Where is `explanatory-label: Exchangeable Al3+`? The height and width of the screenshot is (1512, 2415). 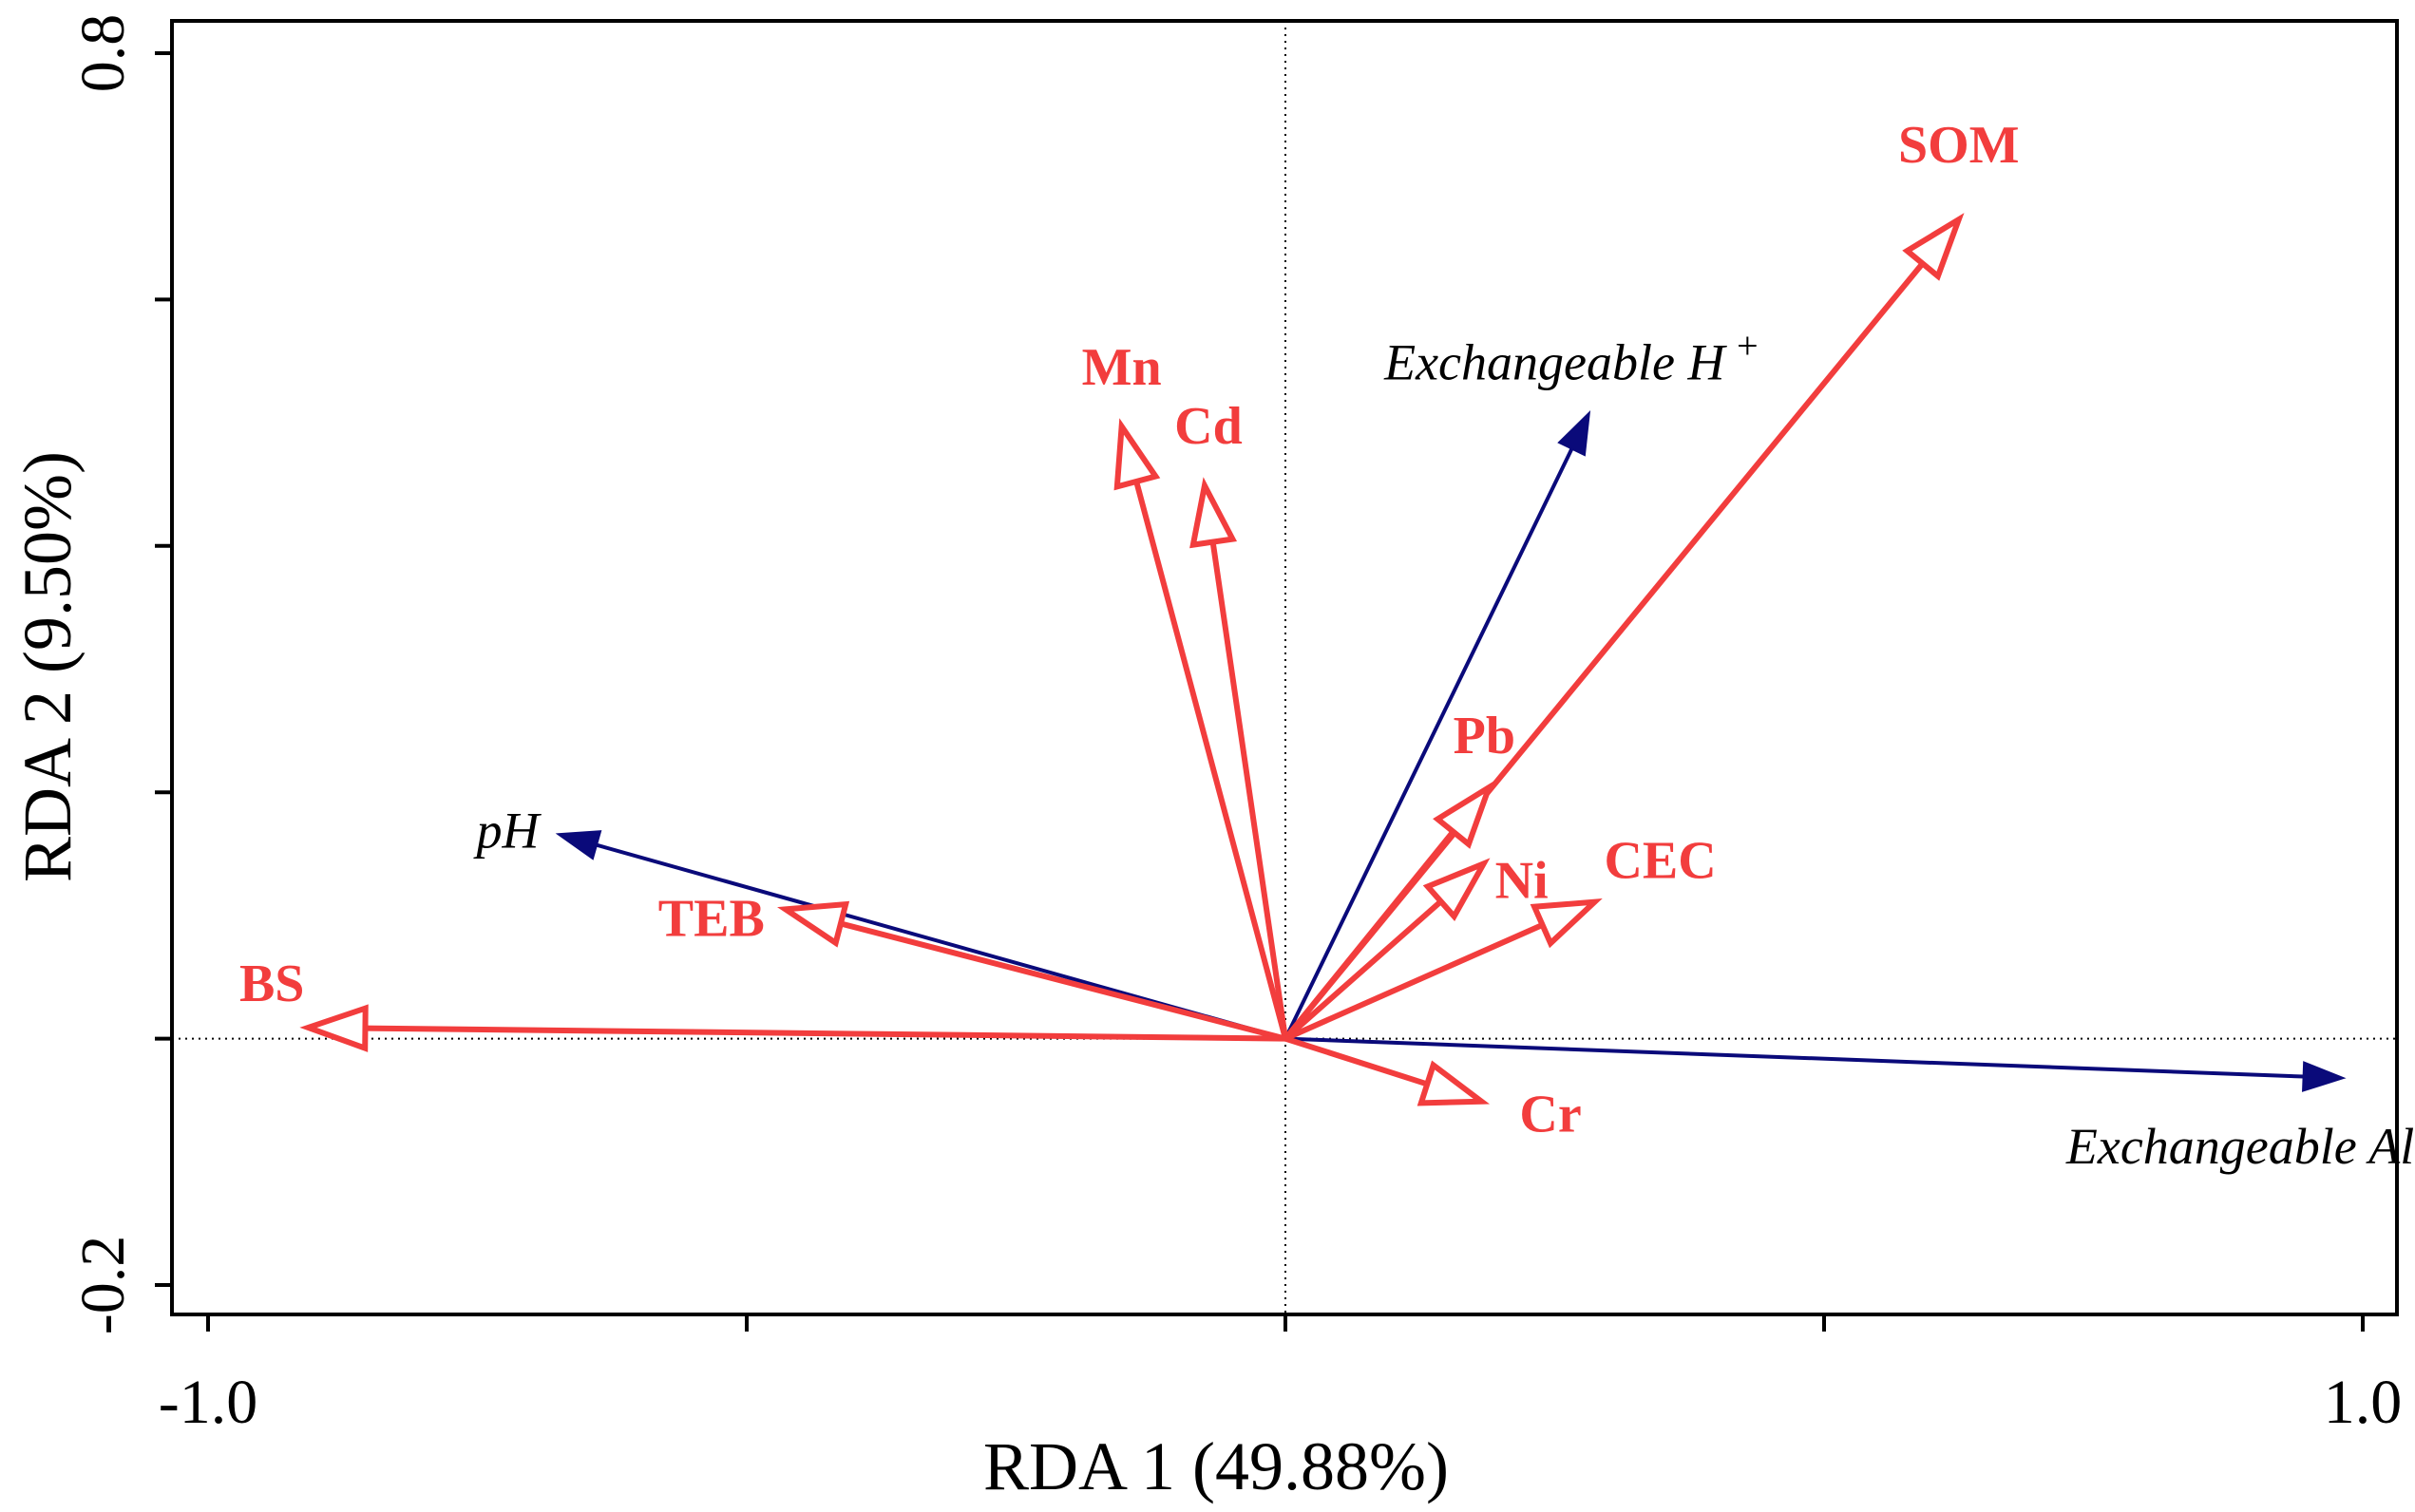
explanatory-label: Exchangeable Al3+ is located at coordinates (2240, 1142).